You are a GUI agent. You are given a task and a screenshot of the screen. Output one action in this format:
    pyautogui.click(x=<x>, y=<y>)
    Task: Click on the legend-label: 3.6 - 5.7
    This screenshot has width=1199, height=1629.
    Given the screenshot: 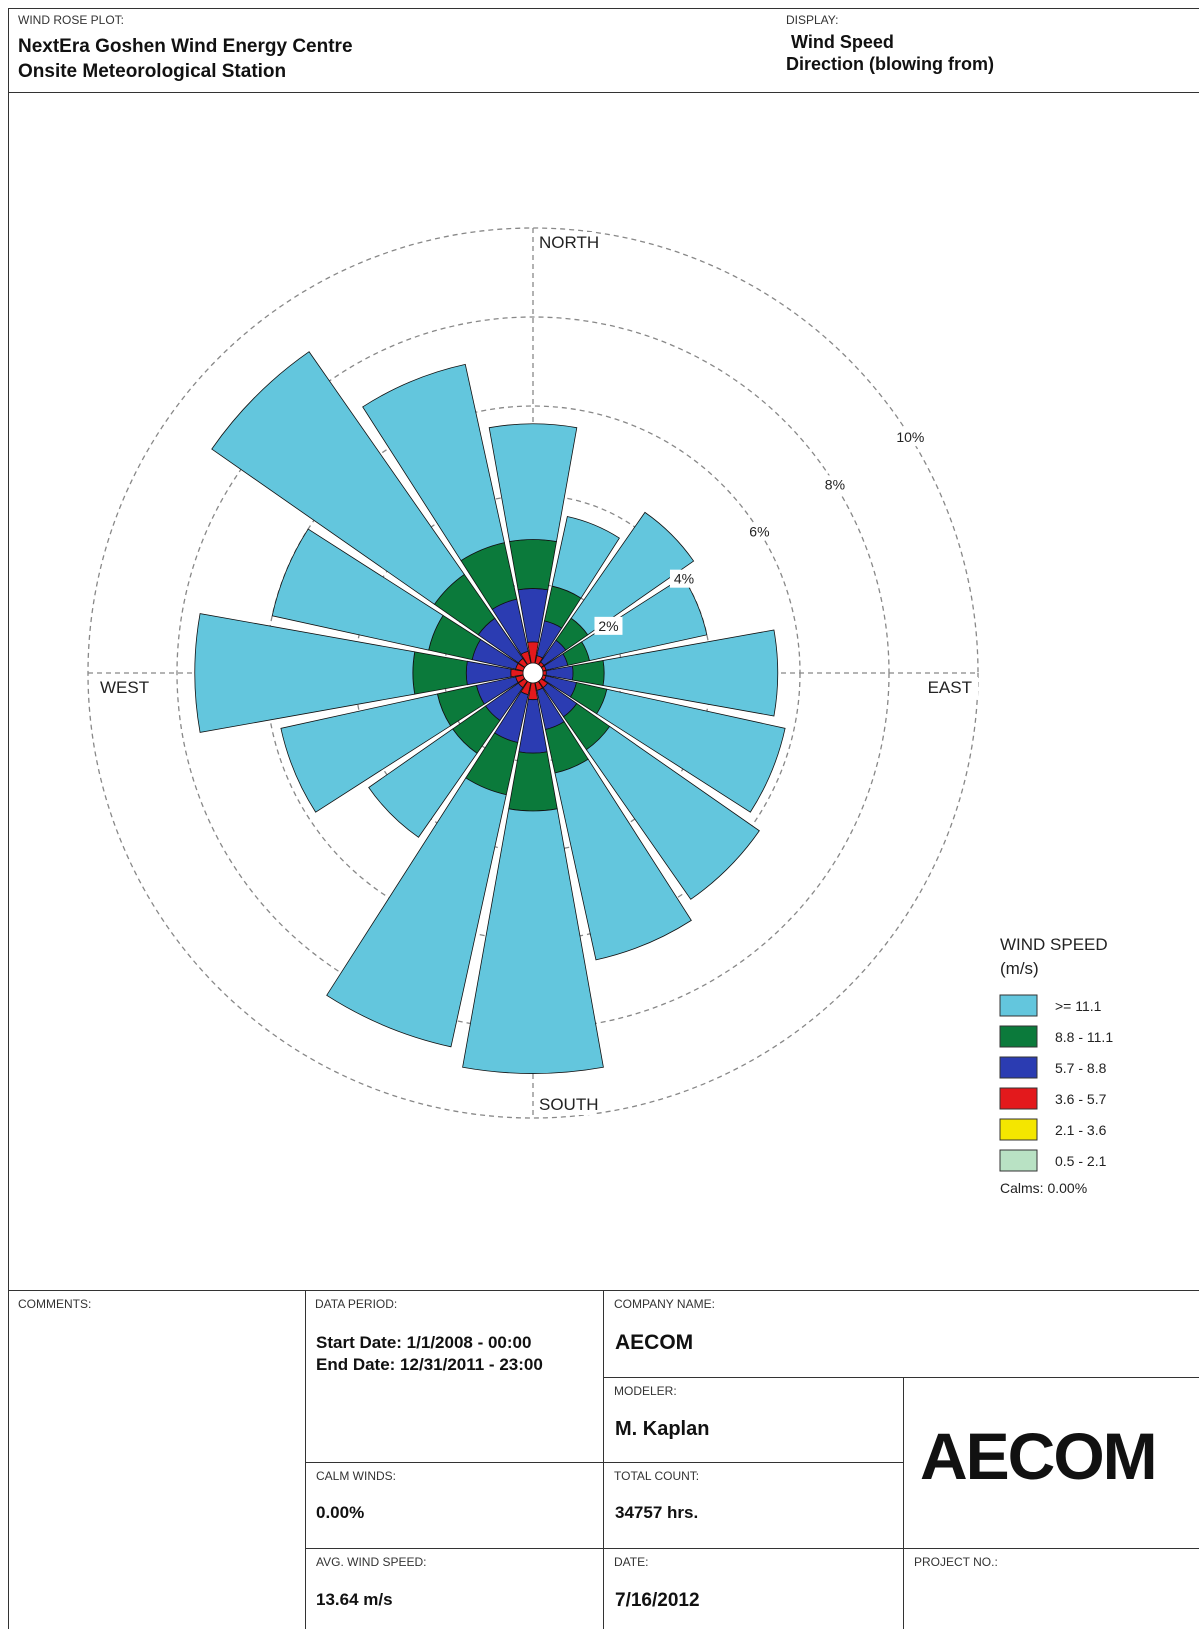 What is the action you would take?
    pyautogui.click(x=1081, y=1099)
    